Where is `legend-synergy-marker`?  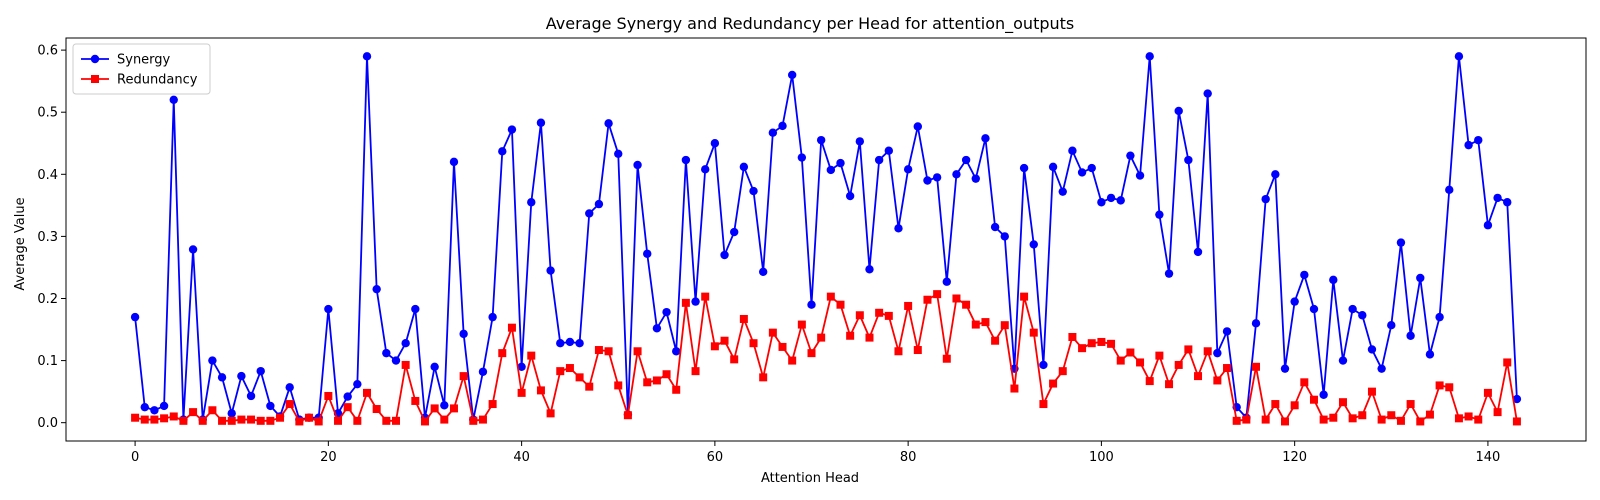 legend-synergy-marker is located at coordinates (95, 59).